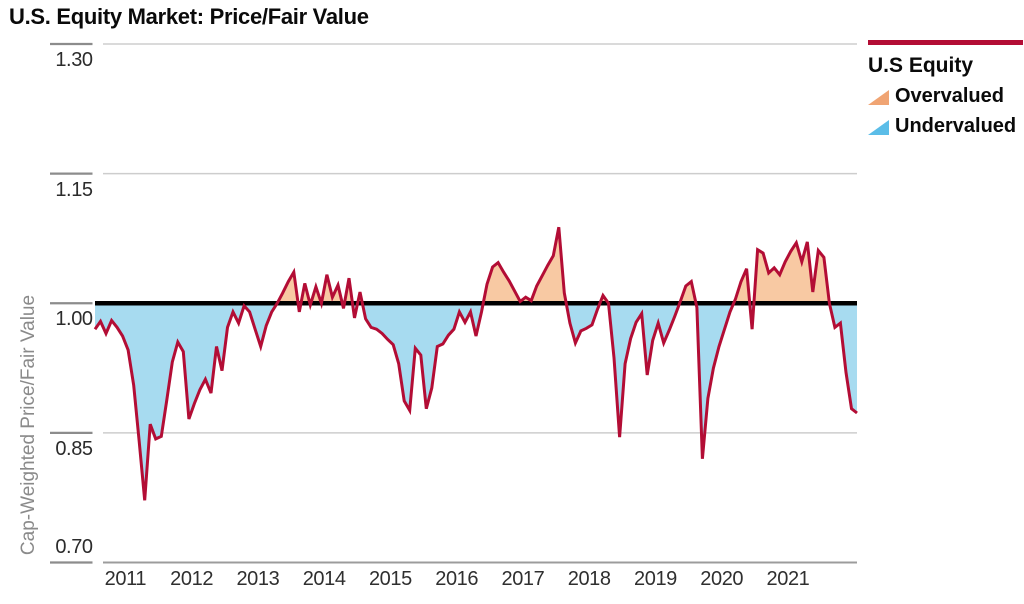  What do you see at coordinates (74, 546) in the screenshot?
I see `y-tick-label: 0.70` at bounding box center [74, 546].